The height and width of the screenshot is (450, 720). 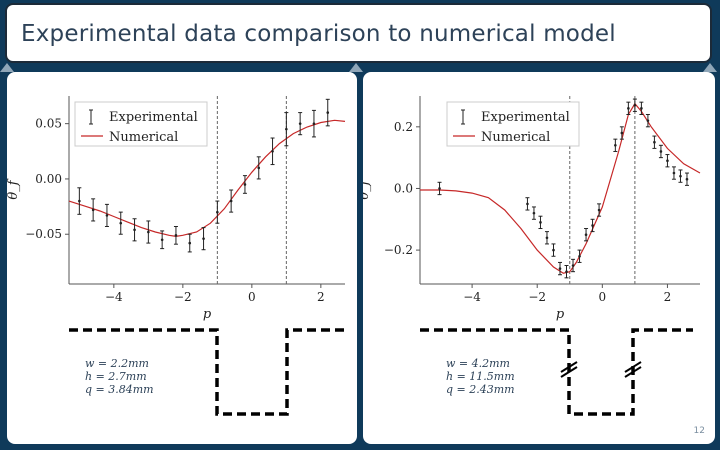 What do you see at coordinates (403, 188) in the screenshot?
I see `y-tick-label: 0.0` at bounding box center [403, 188].